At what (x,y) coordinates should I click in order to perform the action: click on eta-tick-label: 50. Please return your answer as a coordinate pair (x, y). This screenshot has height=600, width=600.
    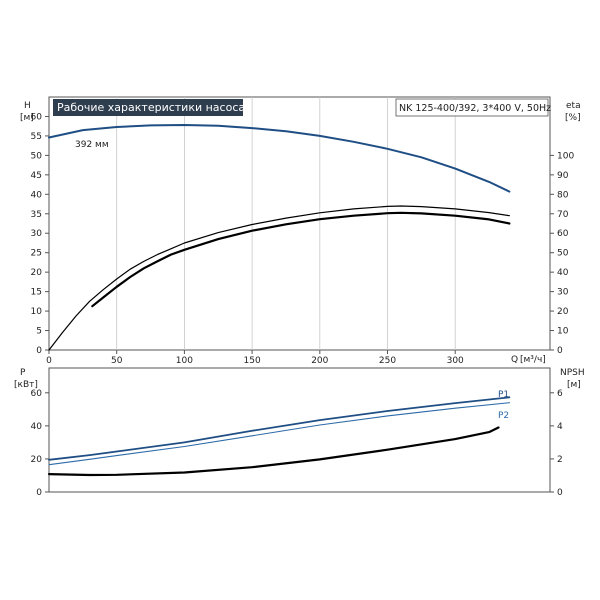
    Looking at the image, I should click on (563, 254).